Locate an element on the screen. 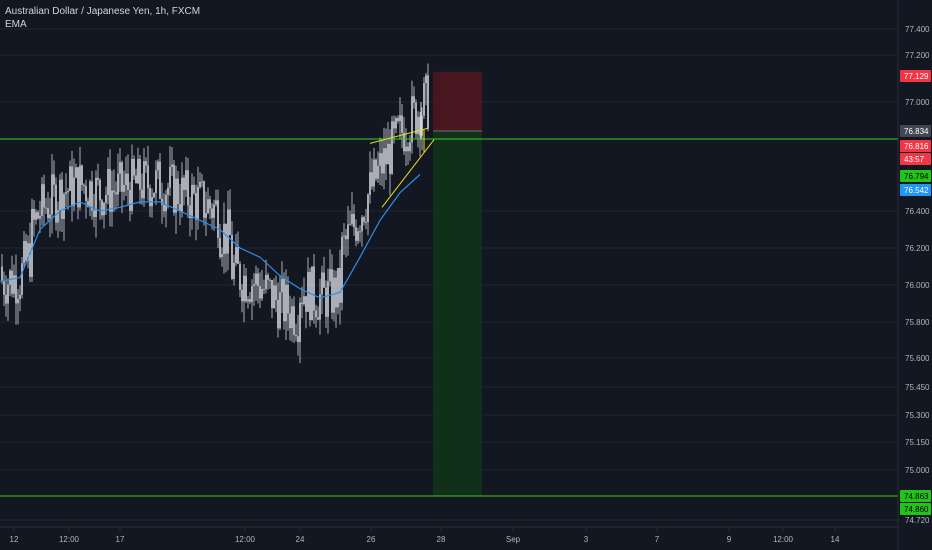 This screenshot has height=550, width=932. position-zones is located at coordinates (457, 283).